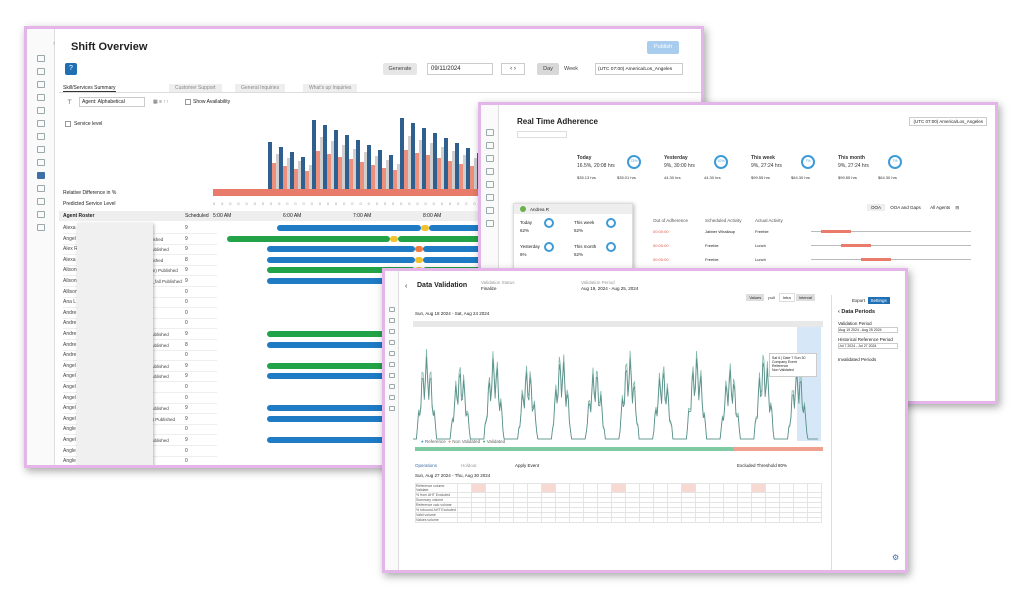  Describe the element at coordinates (469, 465) in the screenshot. I see `holdout-button: Holdout` at that location.